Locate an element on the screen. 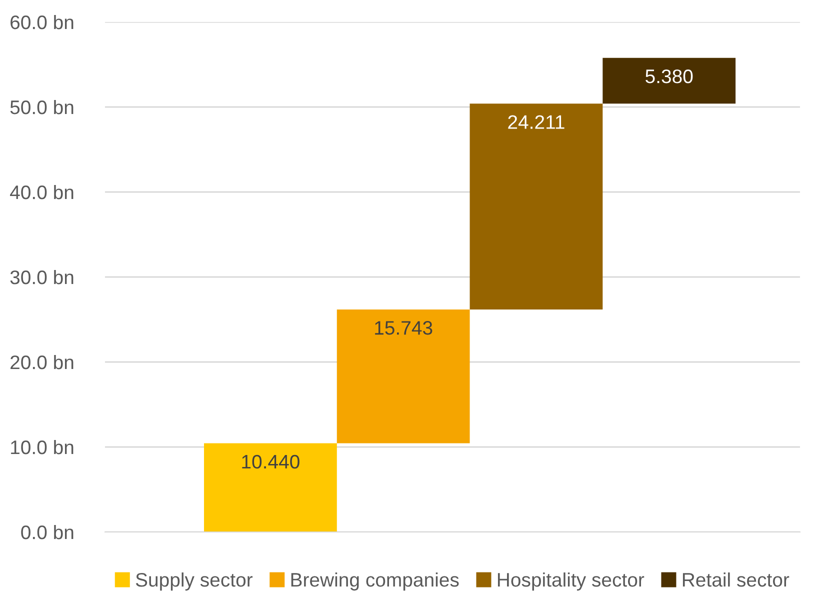  legend-label: Hospitality sector is located at coordinates (571, 581).